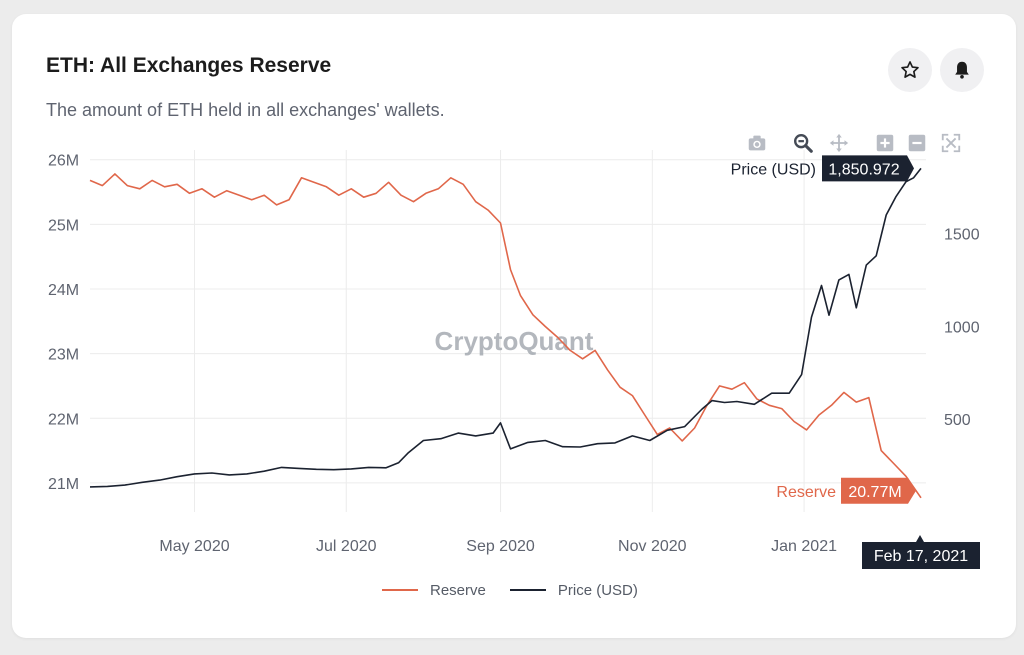 This screenshot has width=1024, height=655. What do you see at coordinates (189, 65) in the screenshot?
I see `chart-title: ETH: All Exchanges Reserve` at bounding box center [189, 65].